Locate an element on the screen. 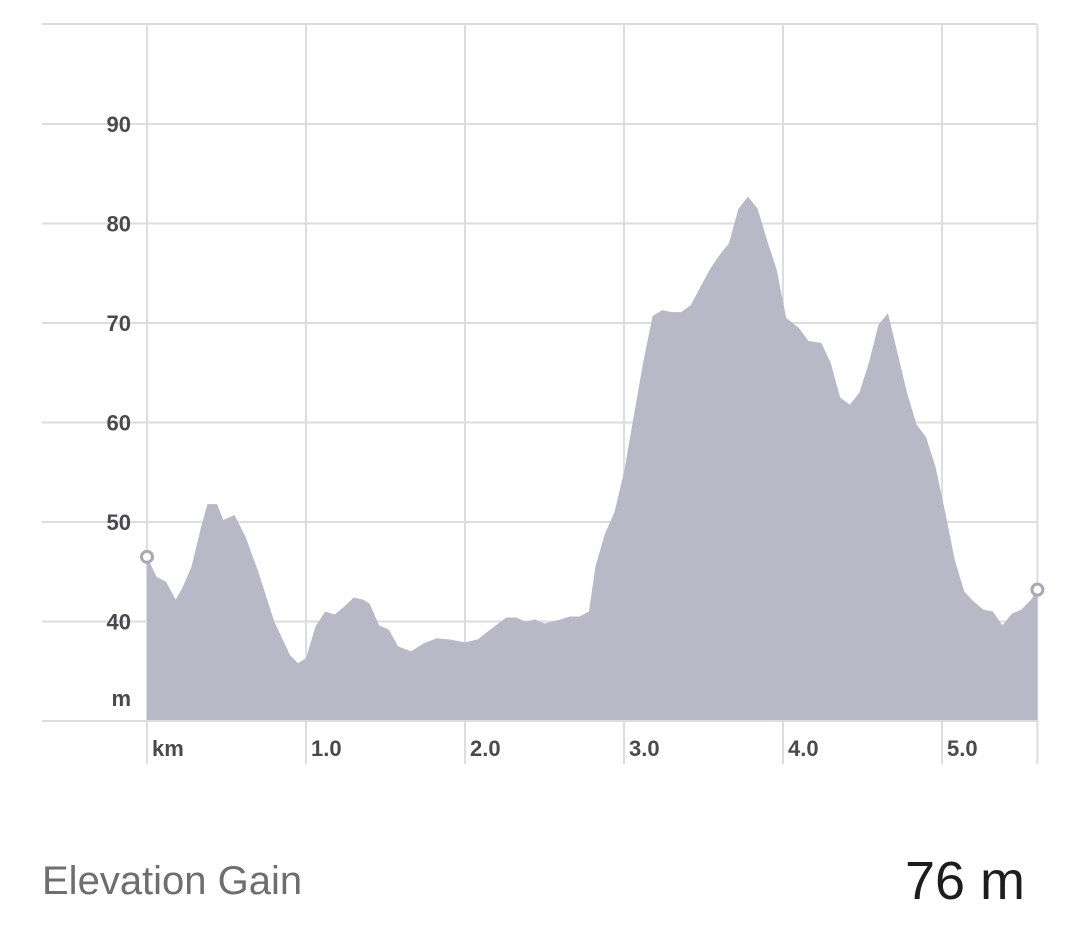  x-tick-label: 1.0 is located at coordinates (326, 748).